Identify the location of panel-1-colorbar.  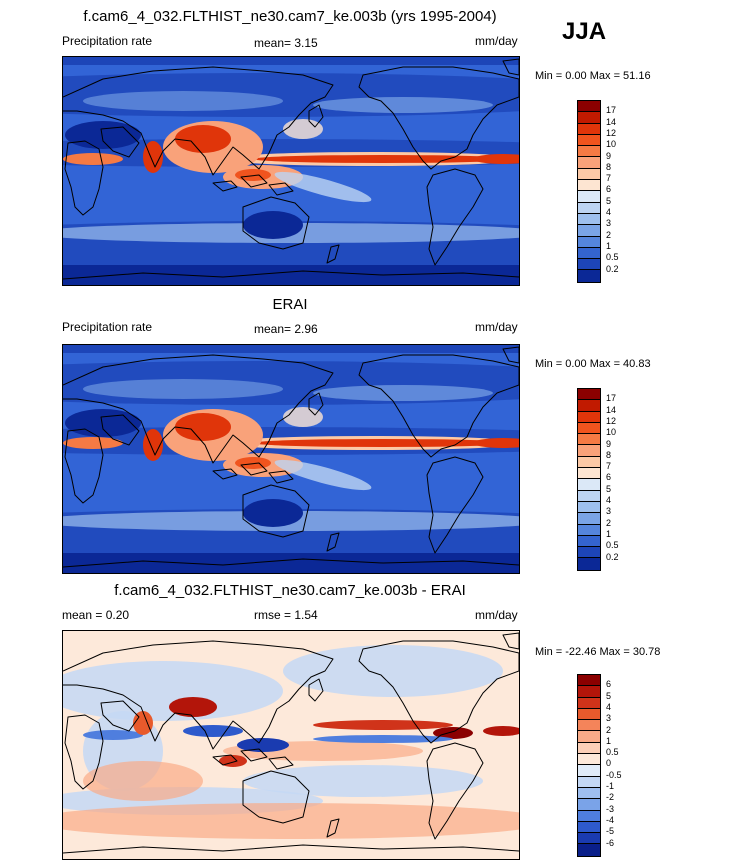
(589, 191).